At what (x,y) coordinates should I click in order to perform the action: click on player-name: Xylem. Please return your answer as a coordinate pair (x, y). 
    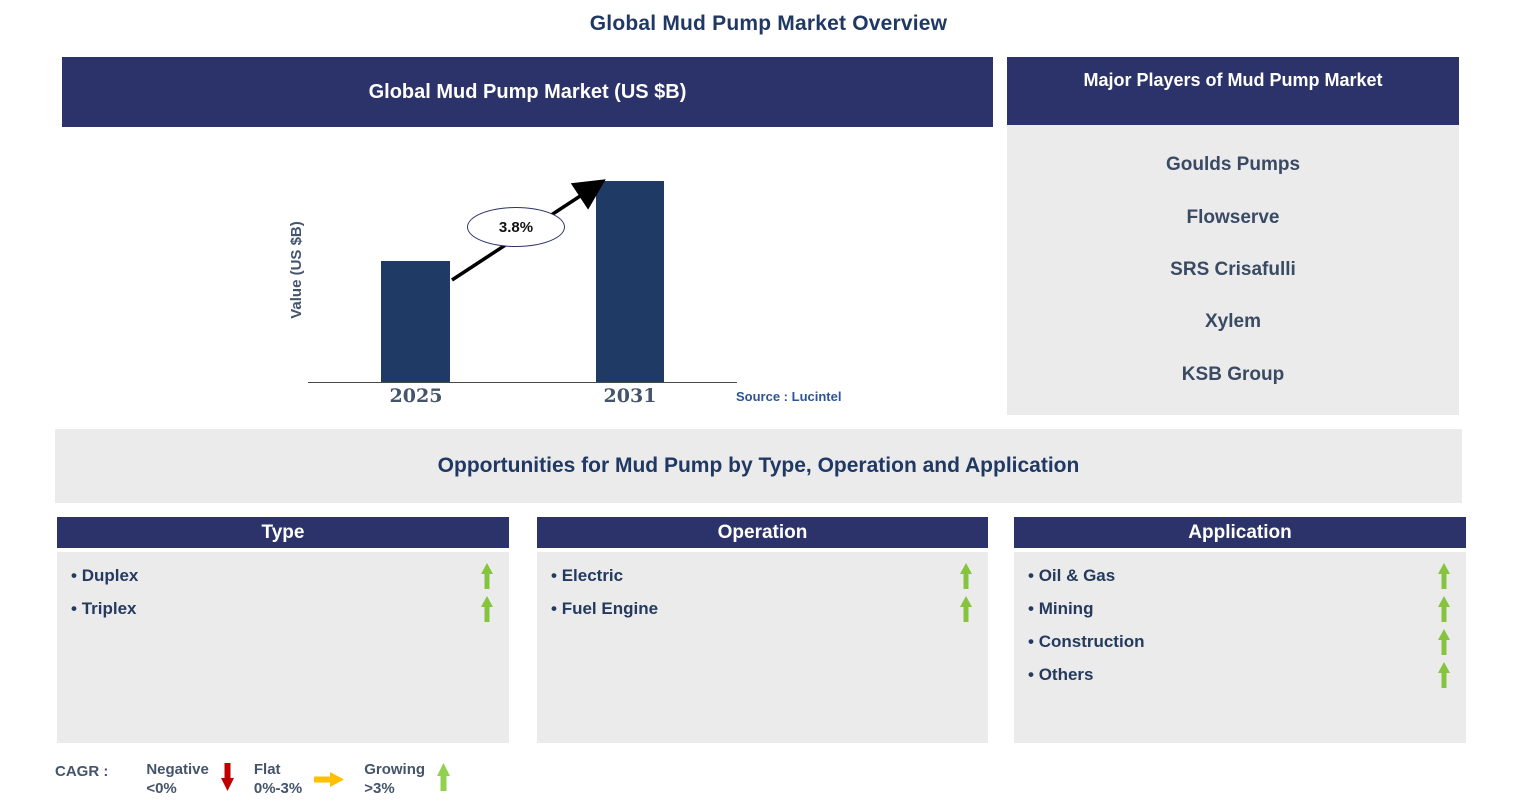
    Looking at the image, I should click on (1233, 322).